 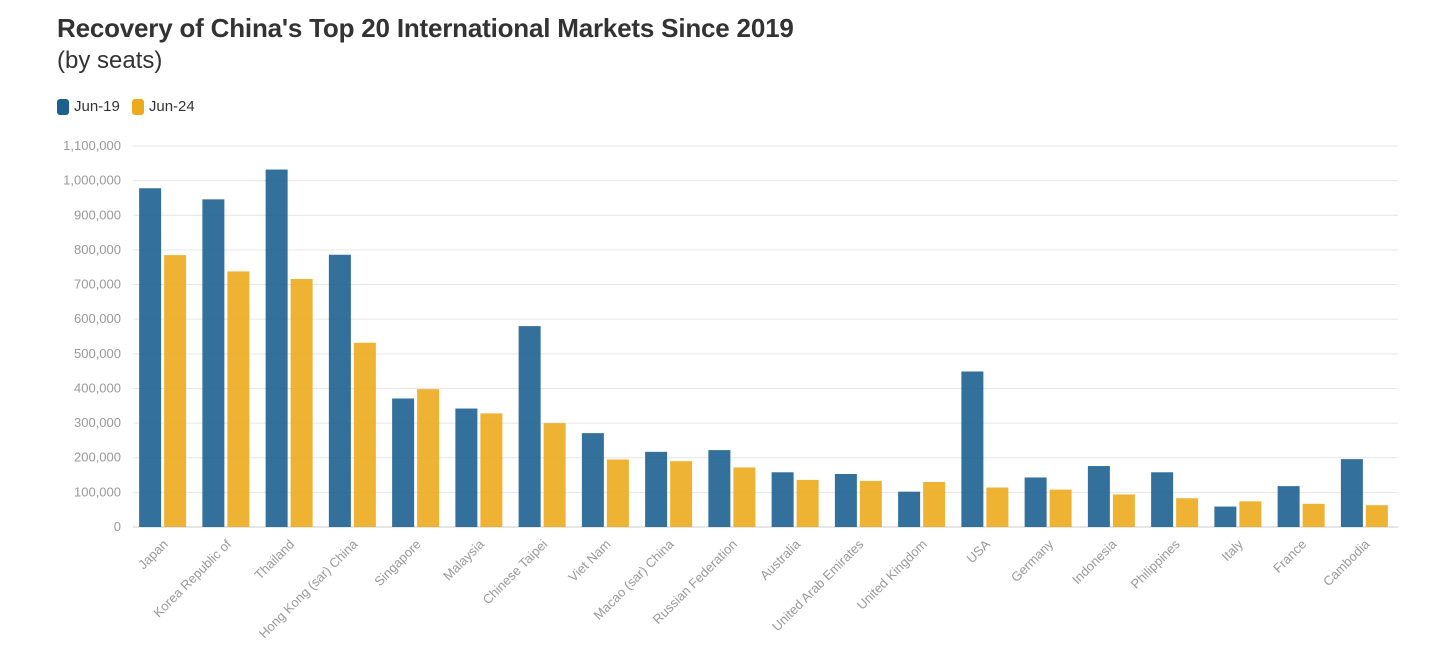 I want to click on y-tick-label: 100,000, so click(x=97, y=491).